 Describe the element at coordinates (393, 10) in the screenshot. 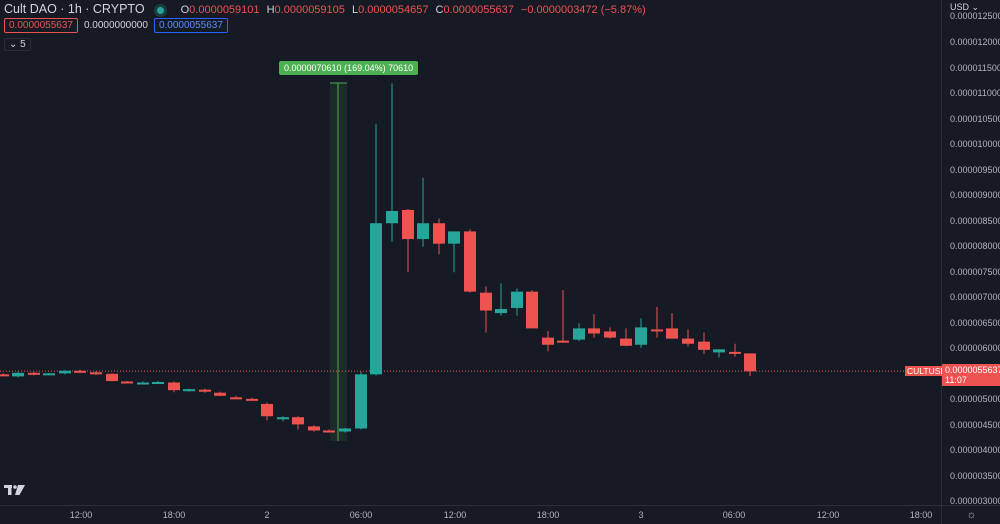

I see `low-value: 0.0000054657` at that location.